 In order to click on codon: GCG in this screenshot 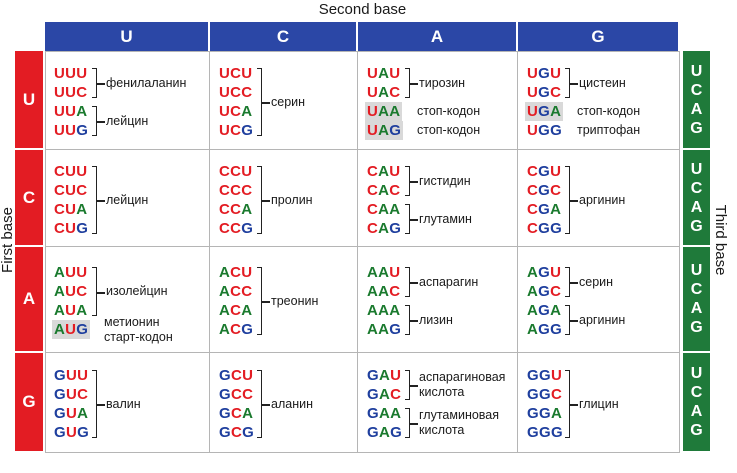, I will do `click(237, 432)`.